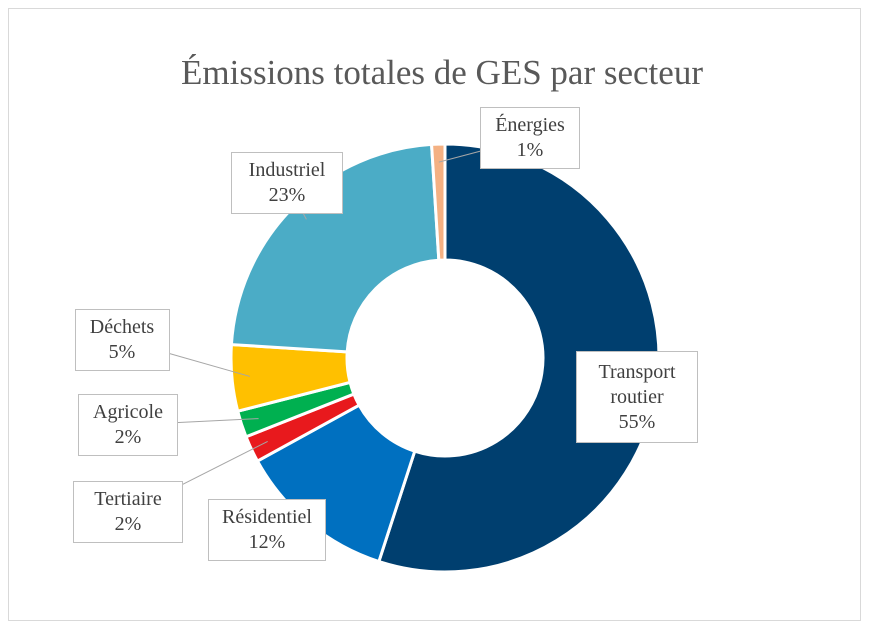 Image resolution: width=870 pixels, height=630 pixels. I want to click on data-label-box: Énergies 1%, so click(530, 138).